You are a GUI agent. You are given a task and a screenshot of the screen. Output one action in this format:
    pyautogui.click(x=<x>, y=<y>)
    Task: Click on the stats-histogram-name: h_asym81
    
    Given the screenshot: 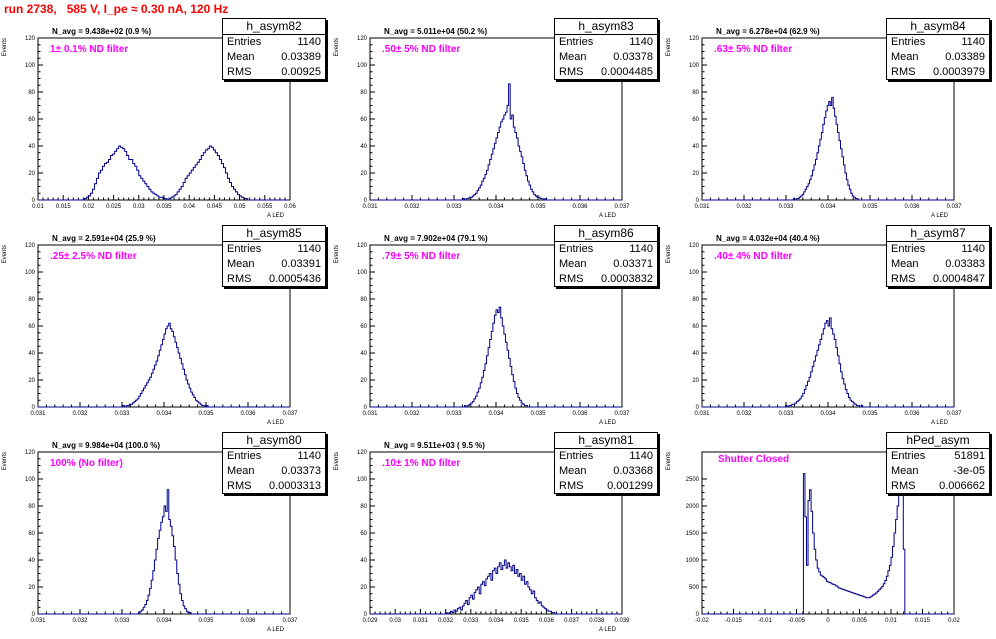 What is the action you would take?
    pyautogui.click(x=606, y=441)
    